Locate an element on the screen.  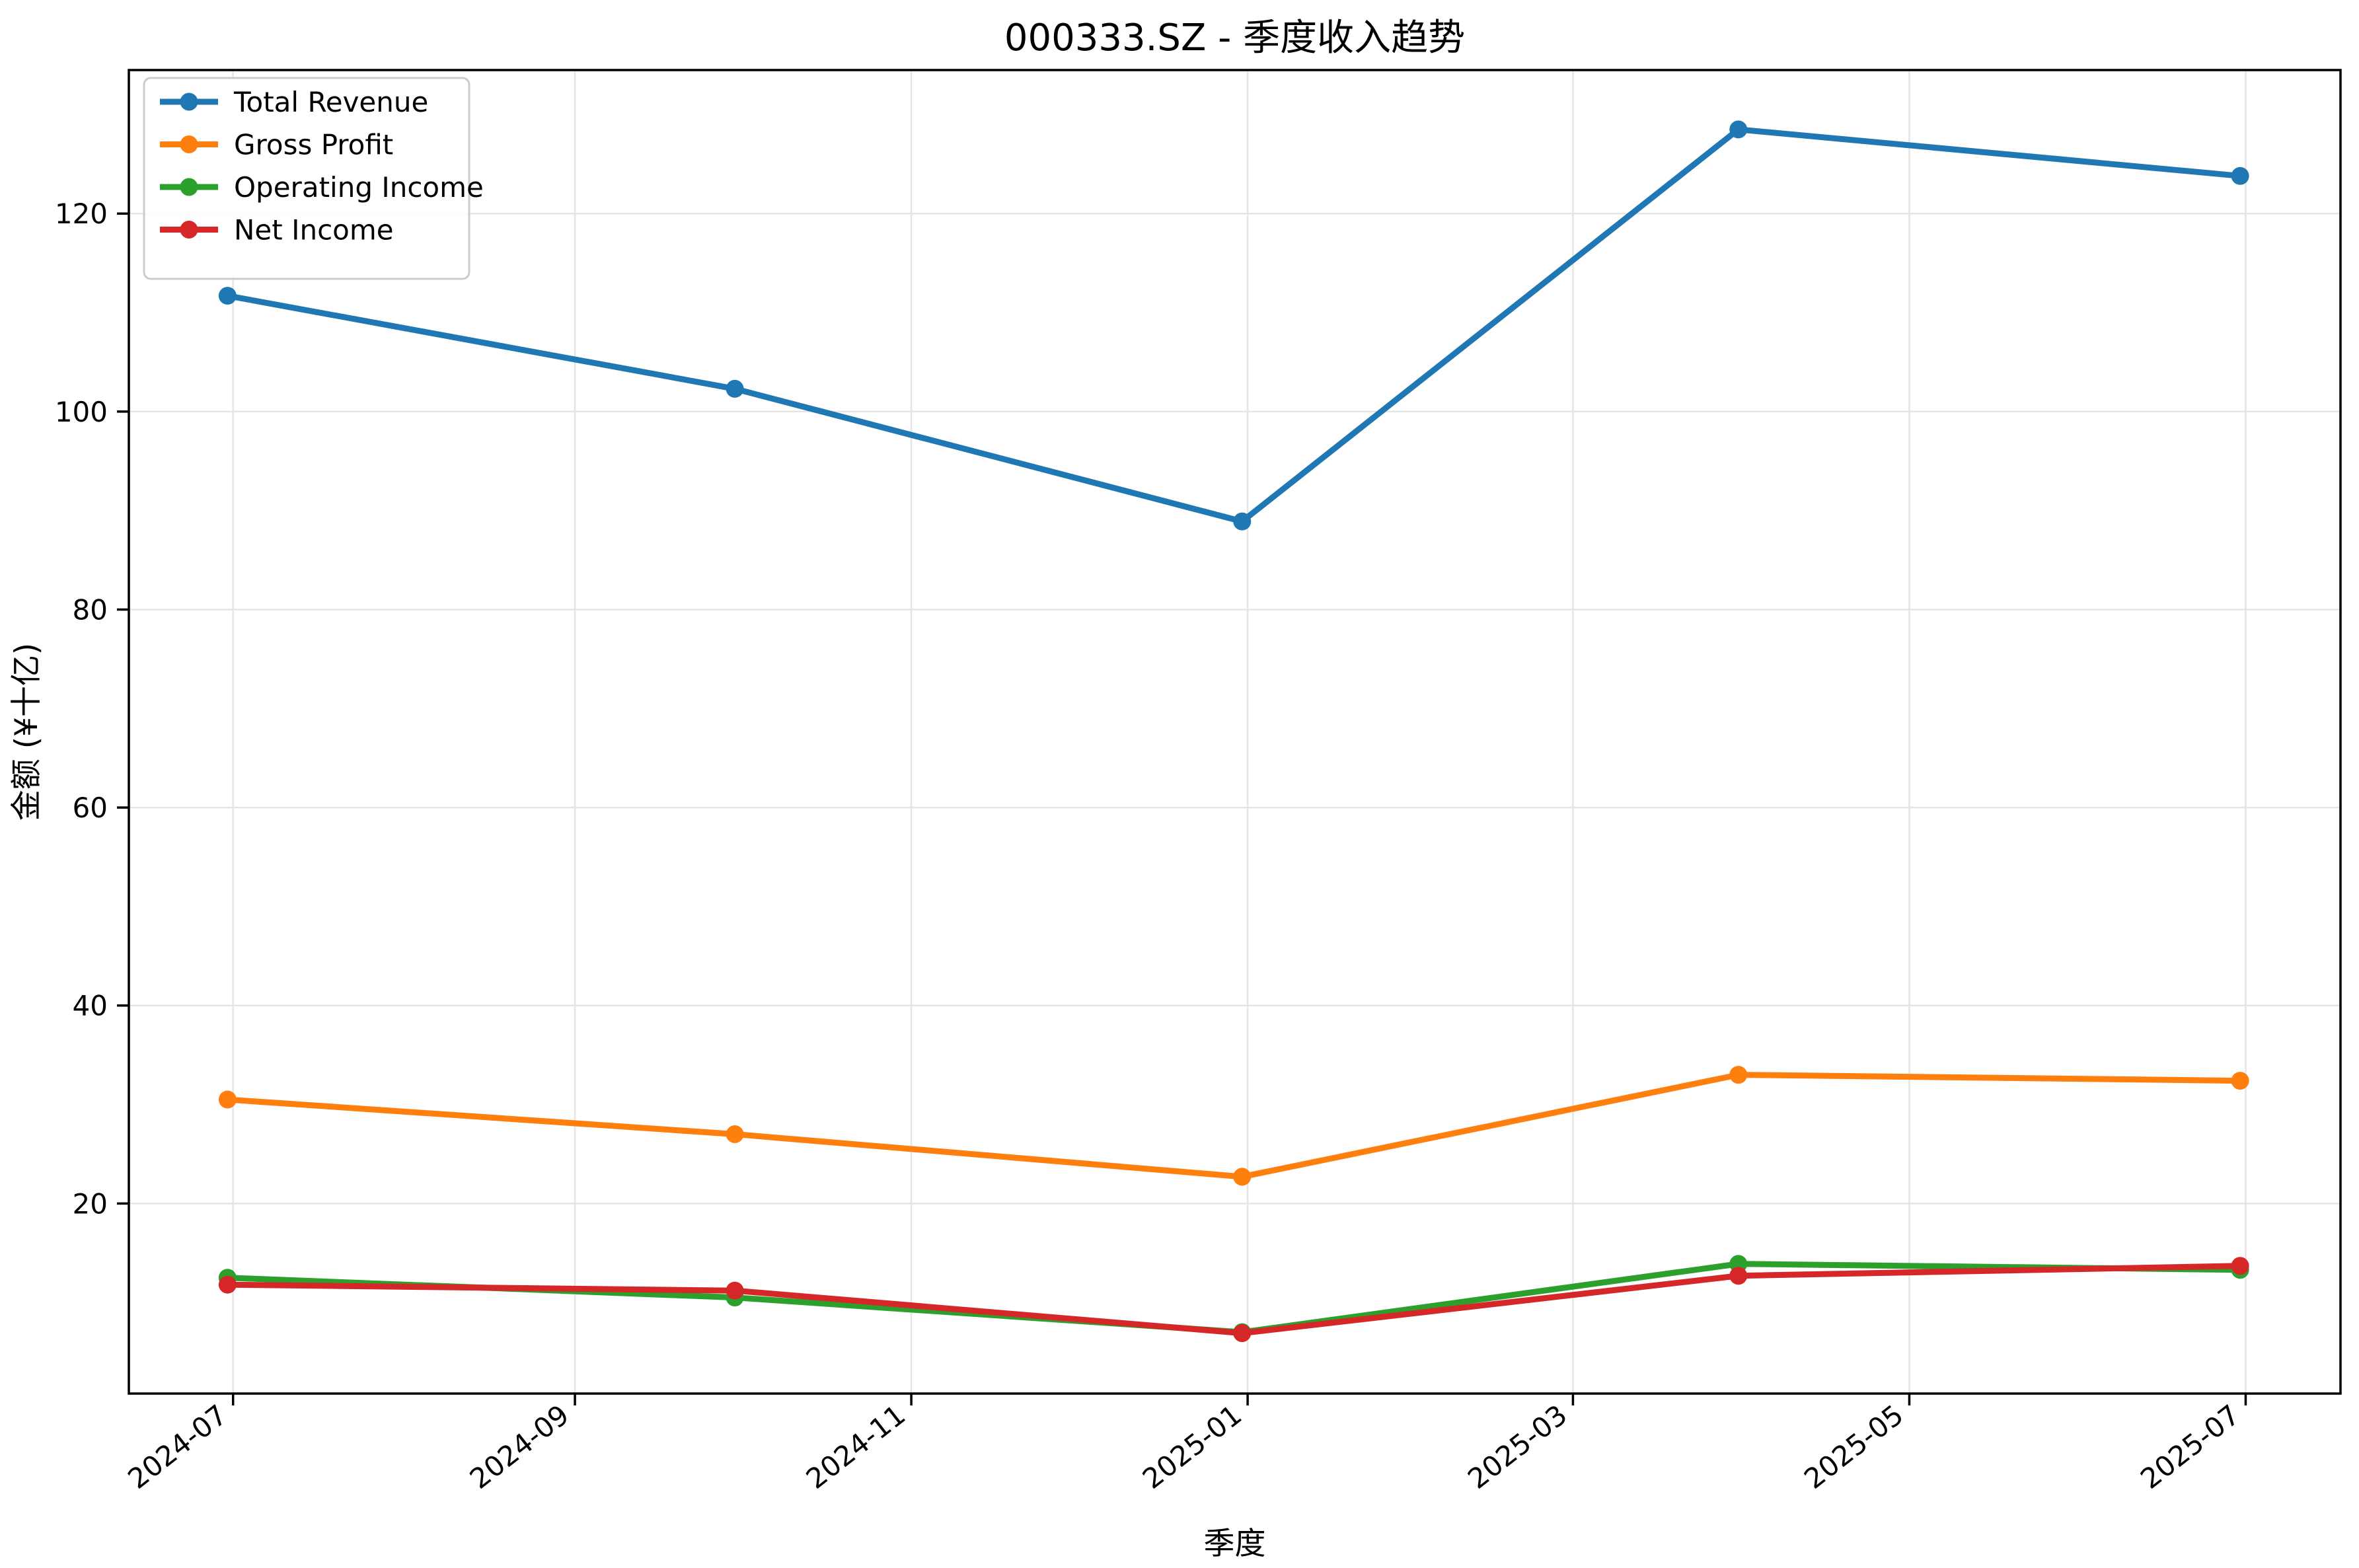
x-tick-label: 2024-07 is located at coordinates (178, 1447).